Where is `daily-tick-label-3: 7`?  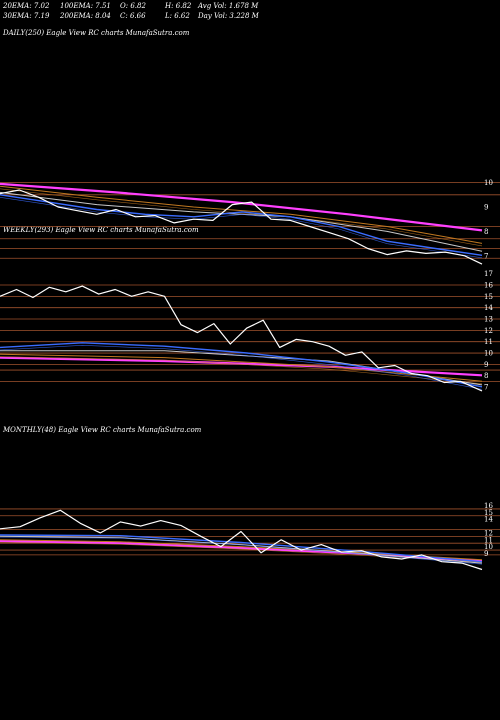
daily-tick-label-3: 7 is located at coordinates (486, 256).